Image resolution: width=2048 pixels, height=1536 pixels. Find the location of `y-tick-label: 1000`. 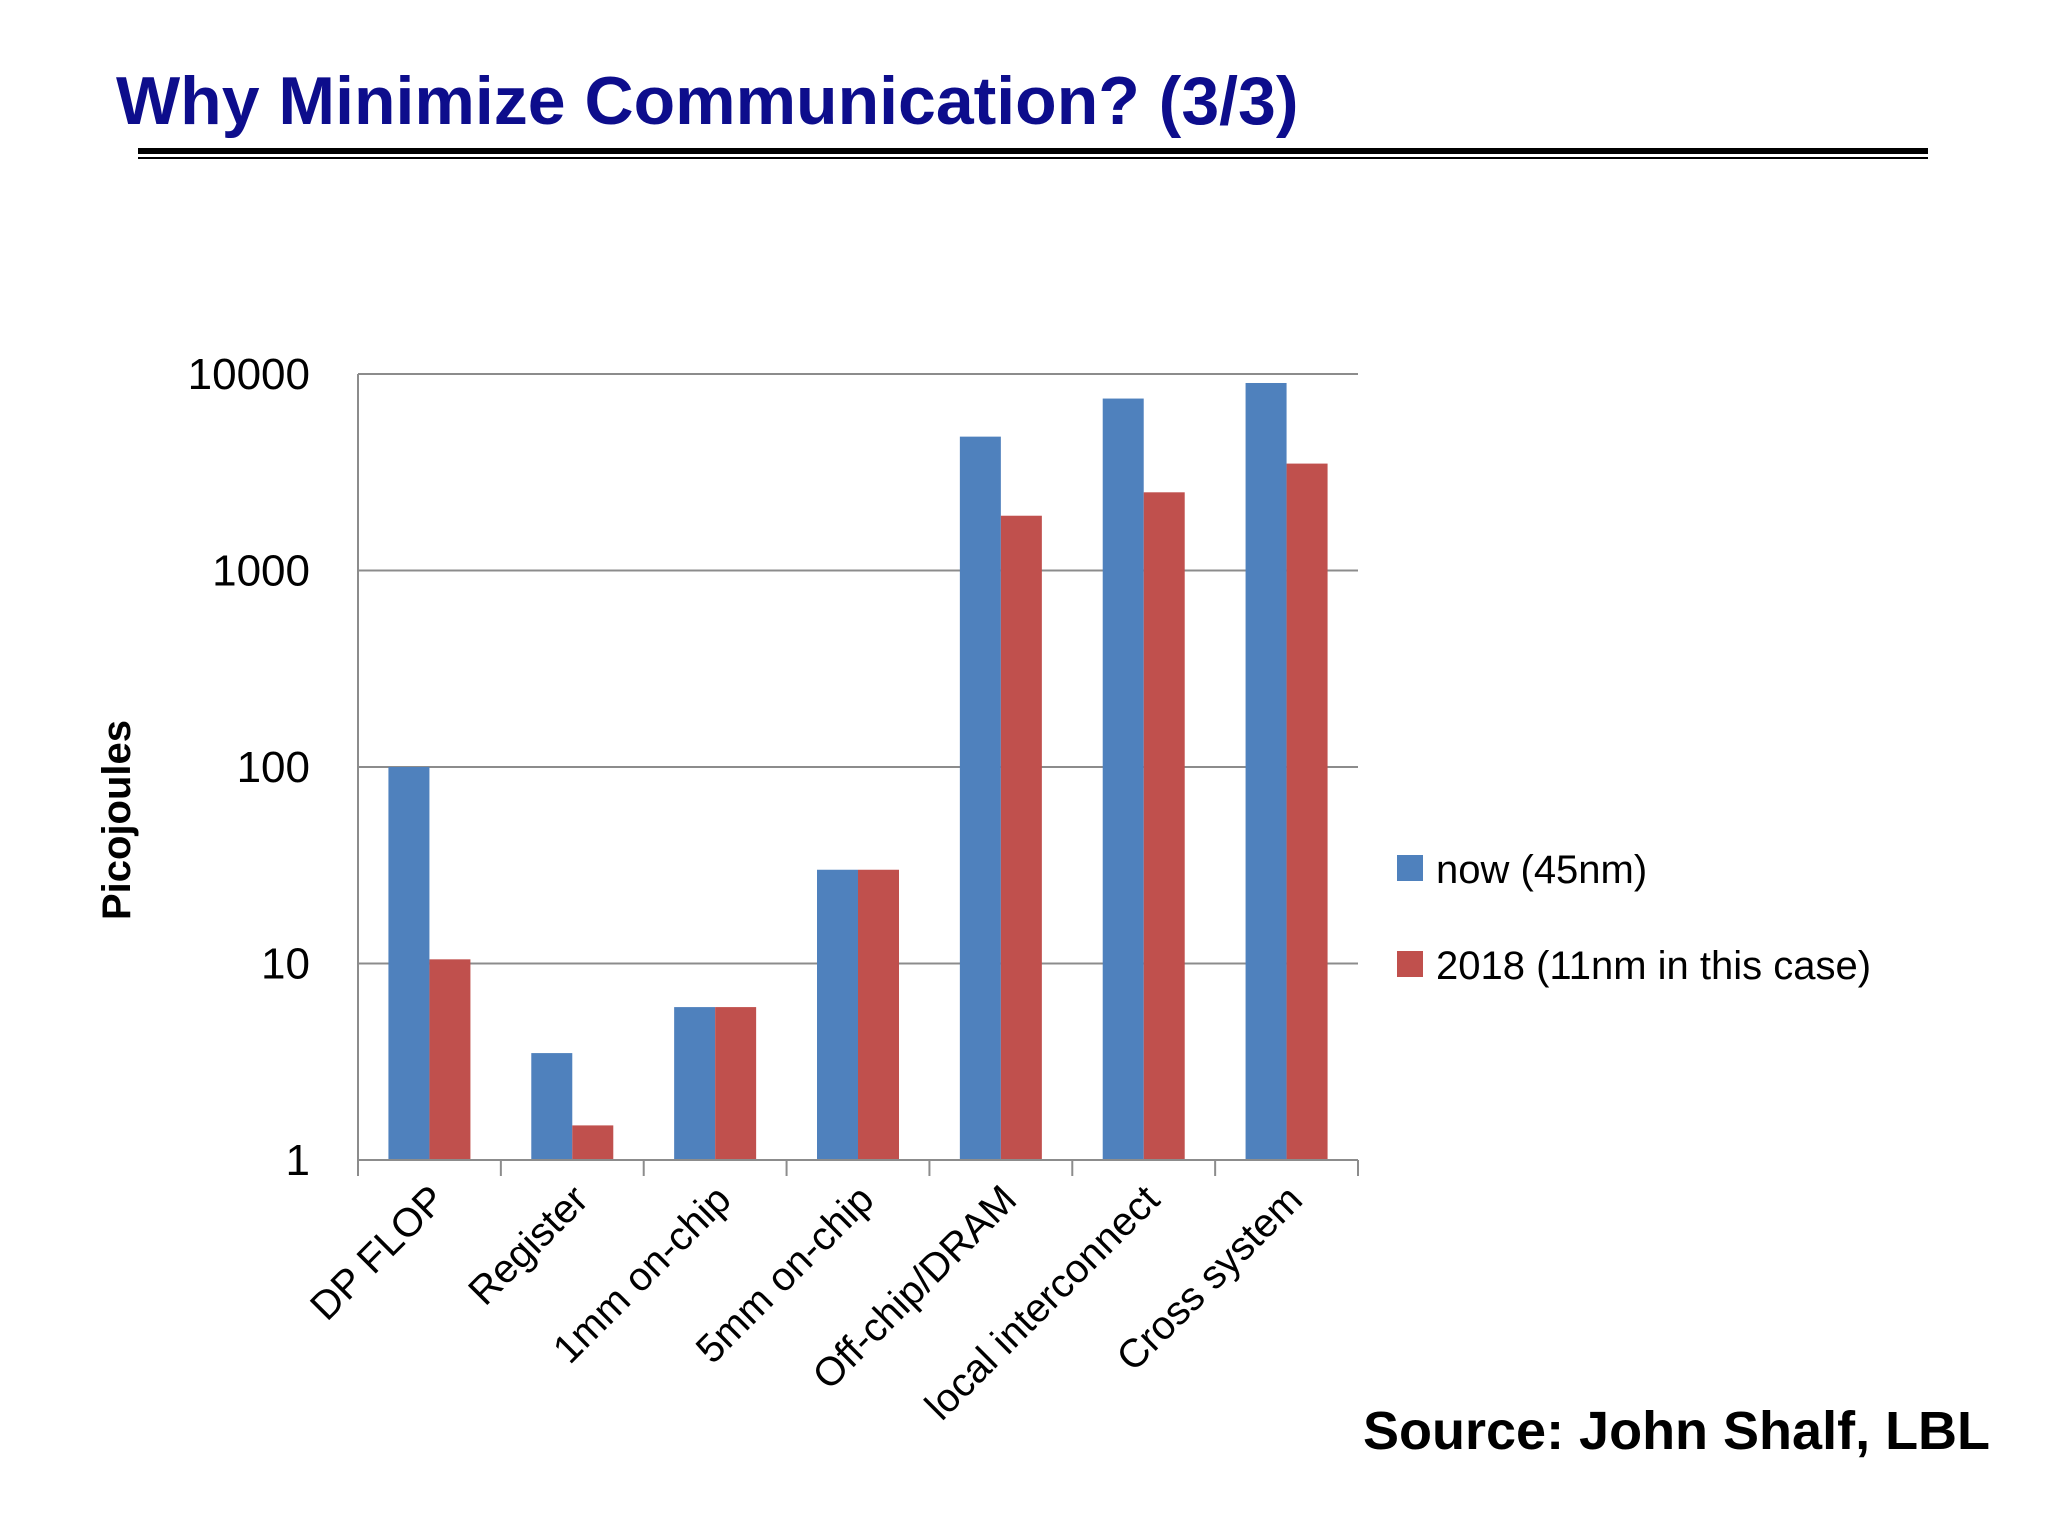

y-tick-label: 1000 is located at coordinates (261, 571).